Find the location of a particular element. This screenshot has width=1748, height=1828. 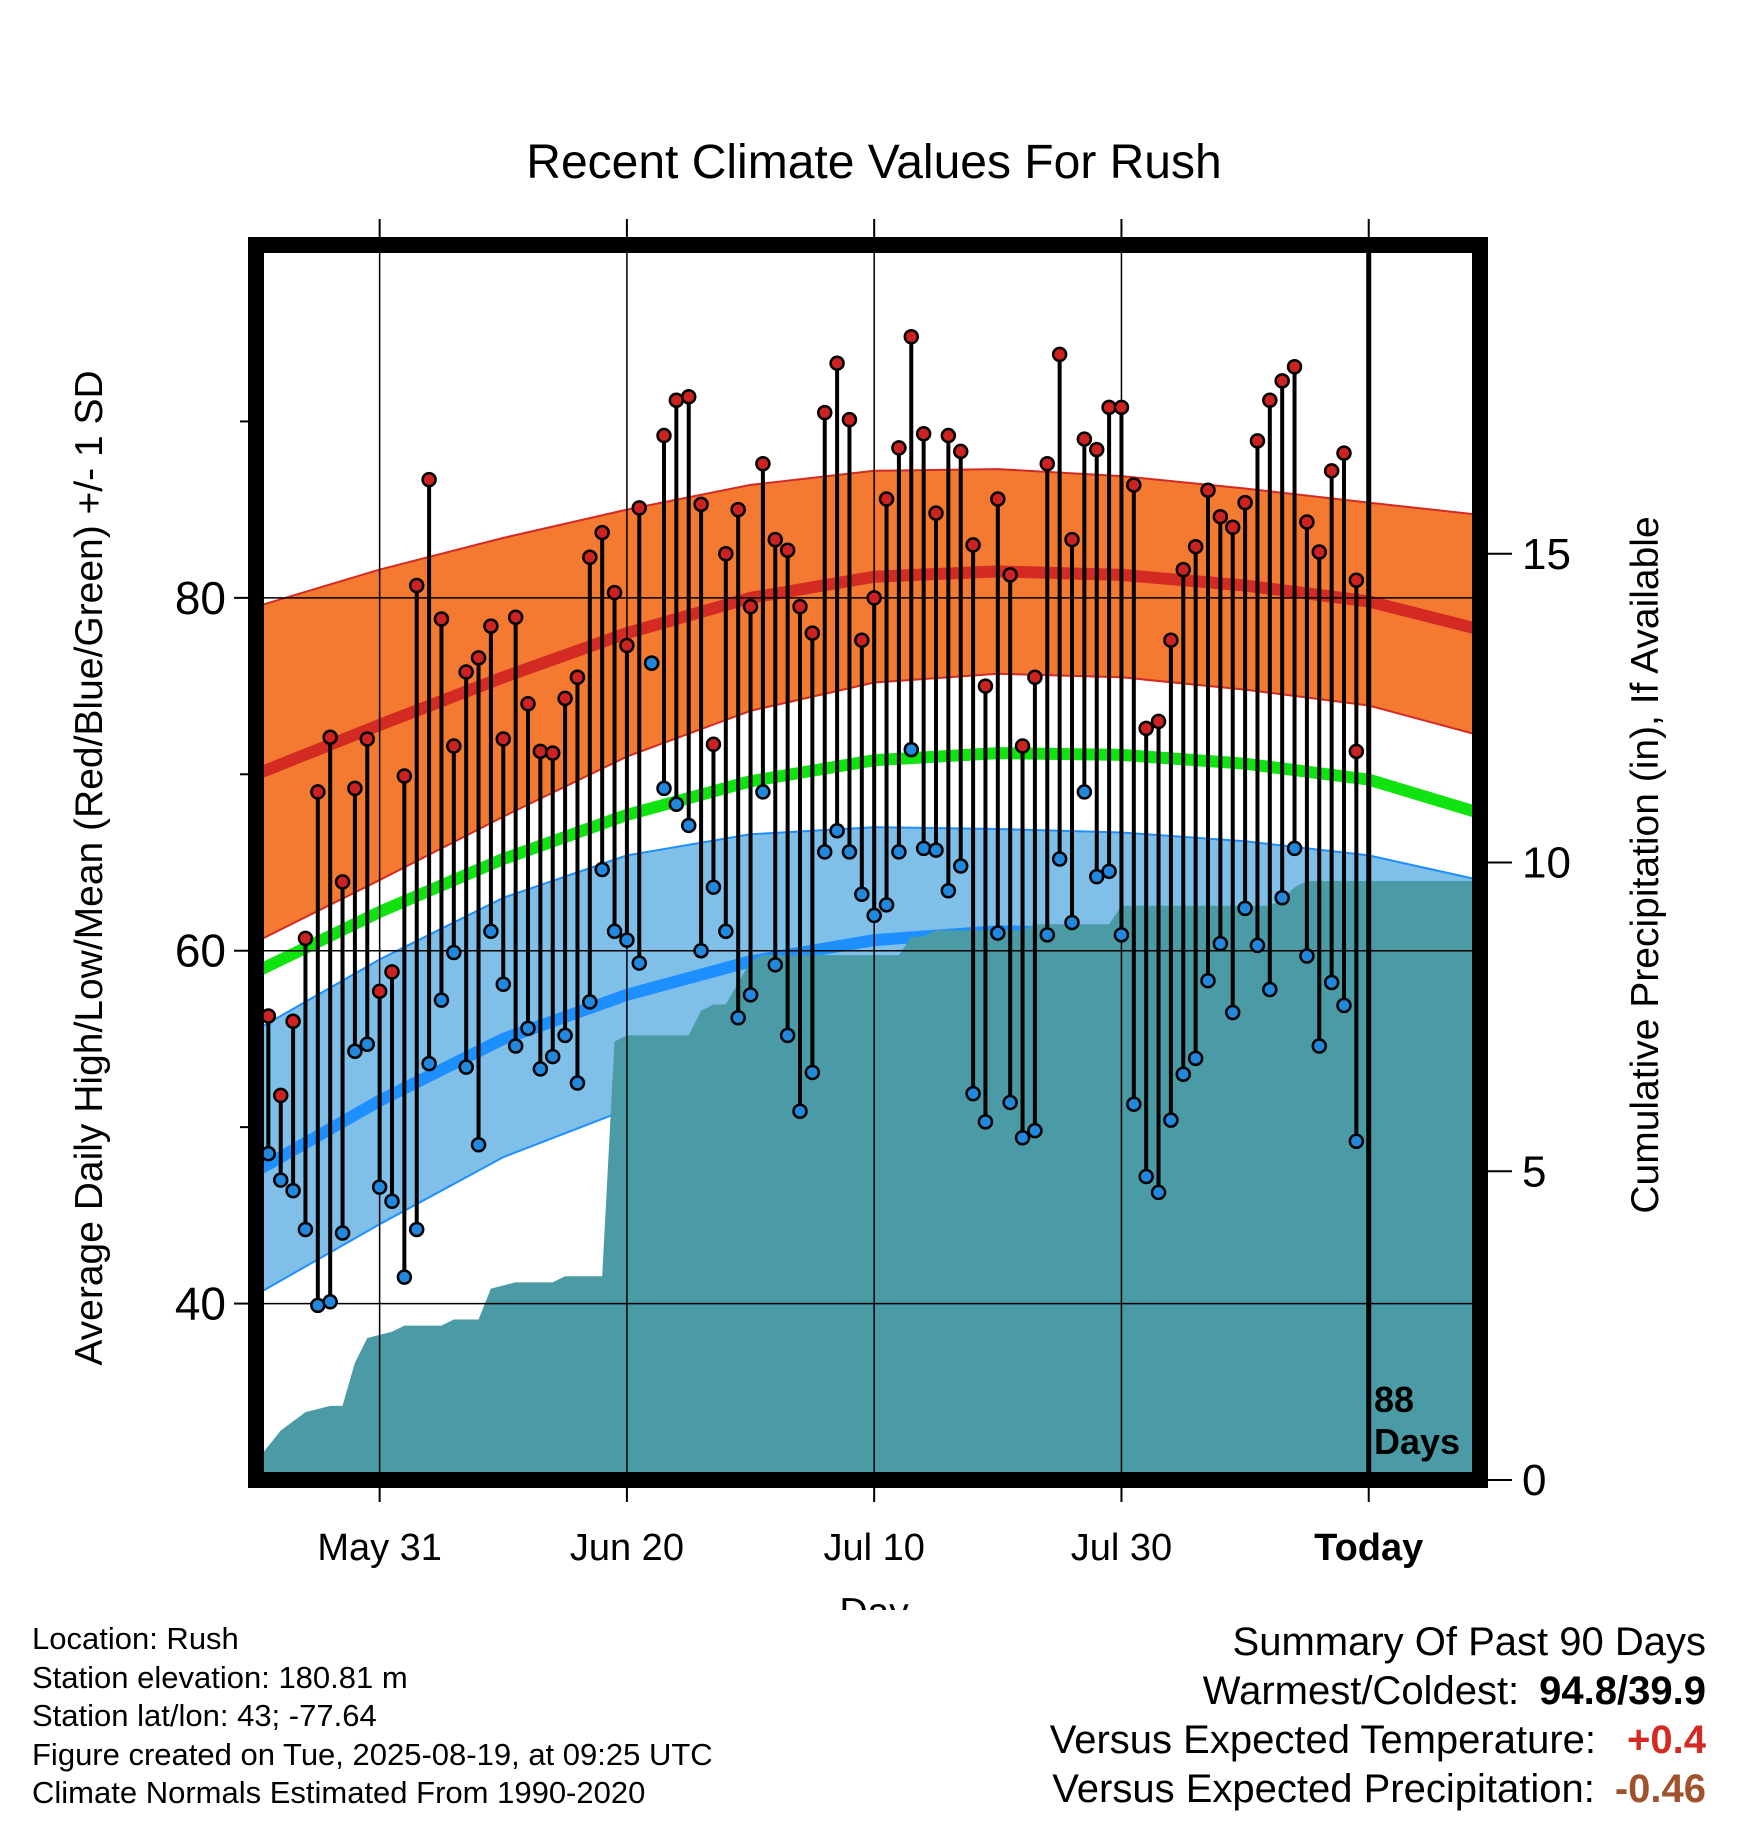

y2-tick-label: 5 is located at coordinates (1534, 1171).